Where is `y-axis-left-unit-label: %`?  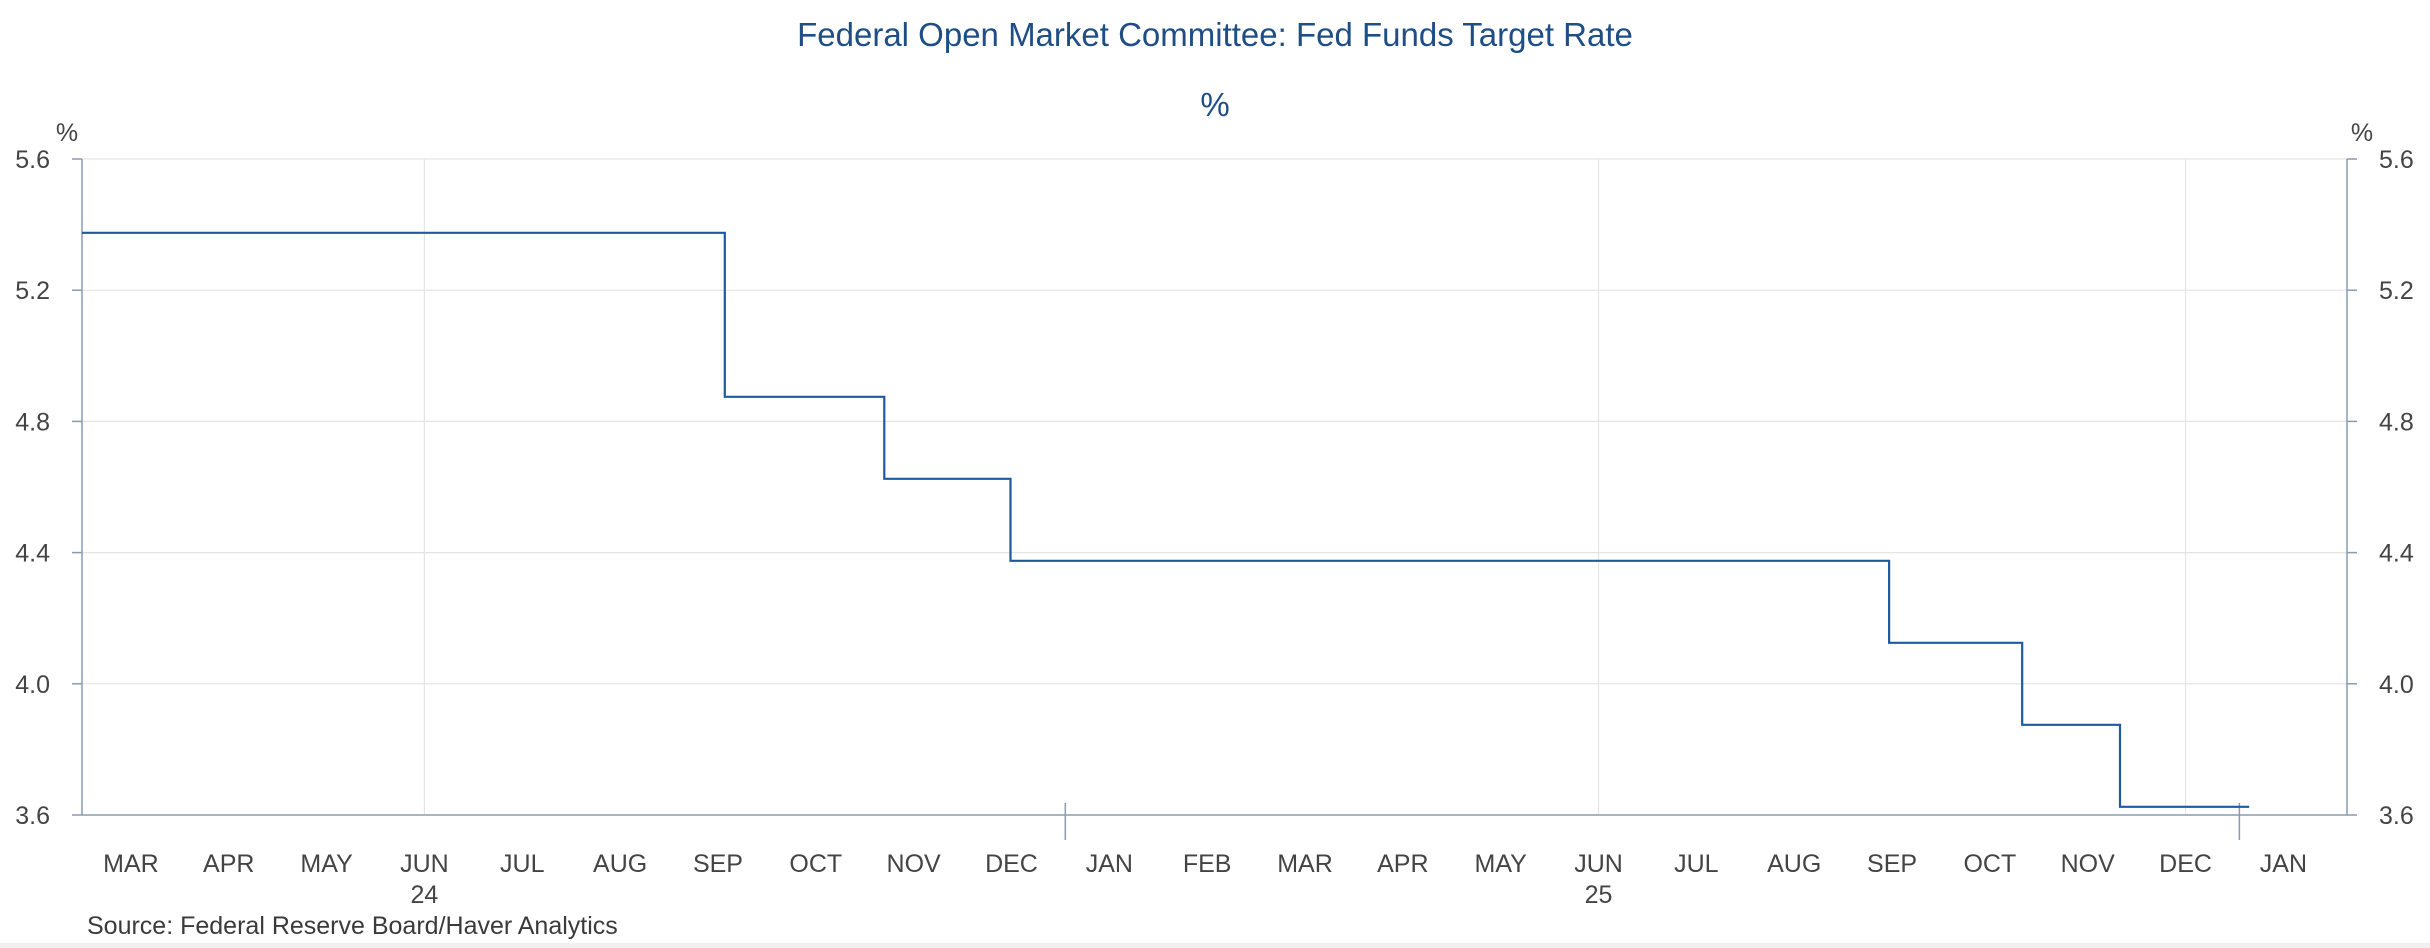 y-axis-left-unit-label: % is located at coordinates (67, 133).